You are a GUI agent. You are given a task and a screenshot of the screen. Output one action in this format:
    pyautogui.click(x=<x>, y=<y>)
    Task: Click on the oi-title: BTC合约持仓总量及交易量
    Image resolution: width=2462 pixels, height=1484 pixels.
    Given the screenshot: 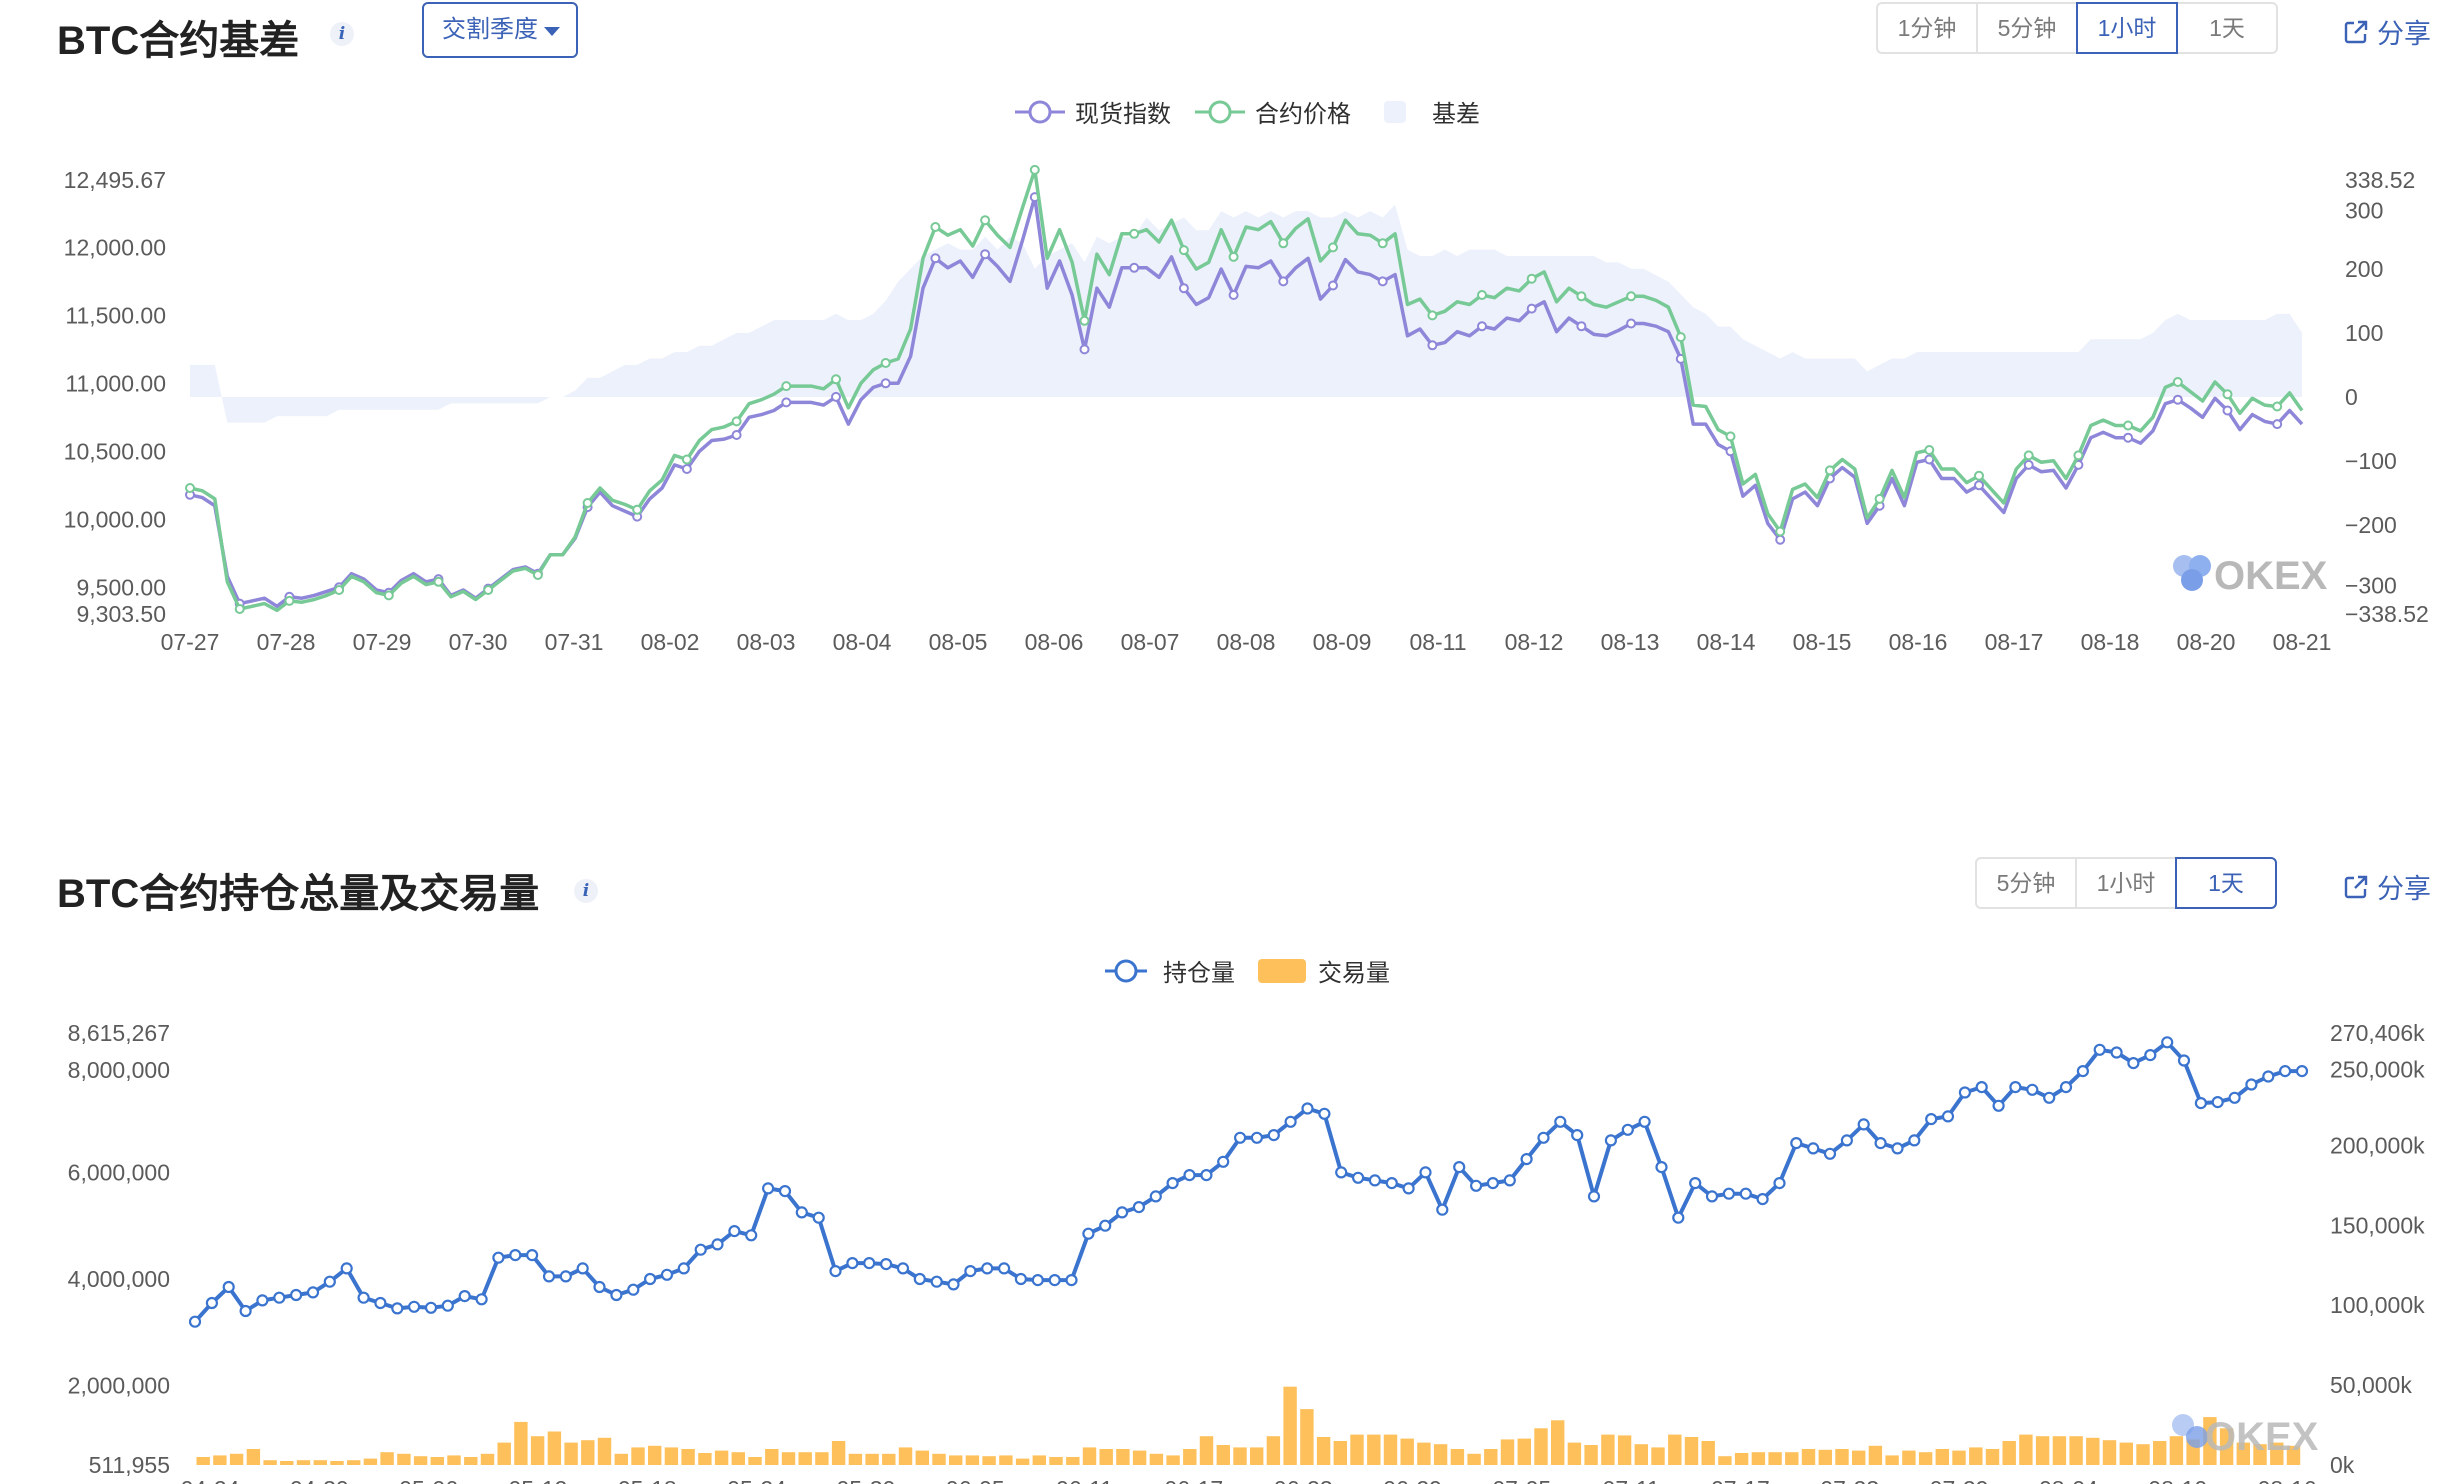 What is the action you would take?
    pyautogui.click(x=298, y=894)
    